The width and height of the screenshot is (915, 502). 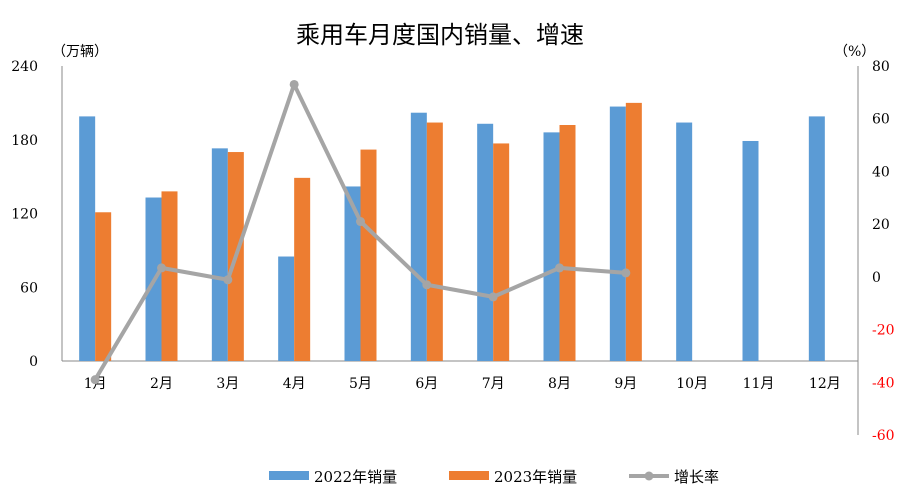 I want to click on x-tick-label: 8月, so click(x=559, y=384).